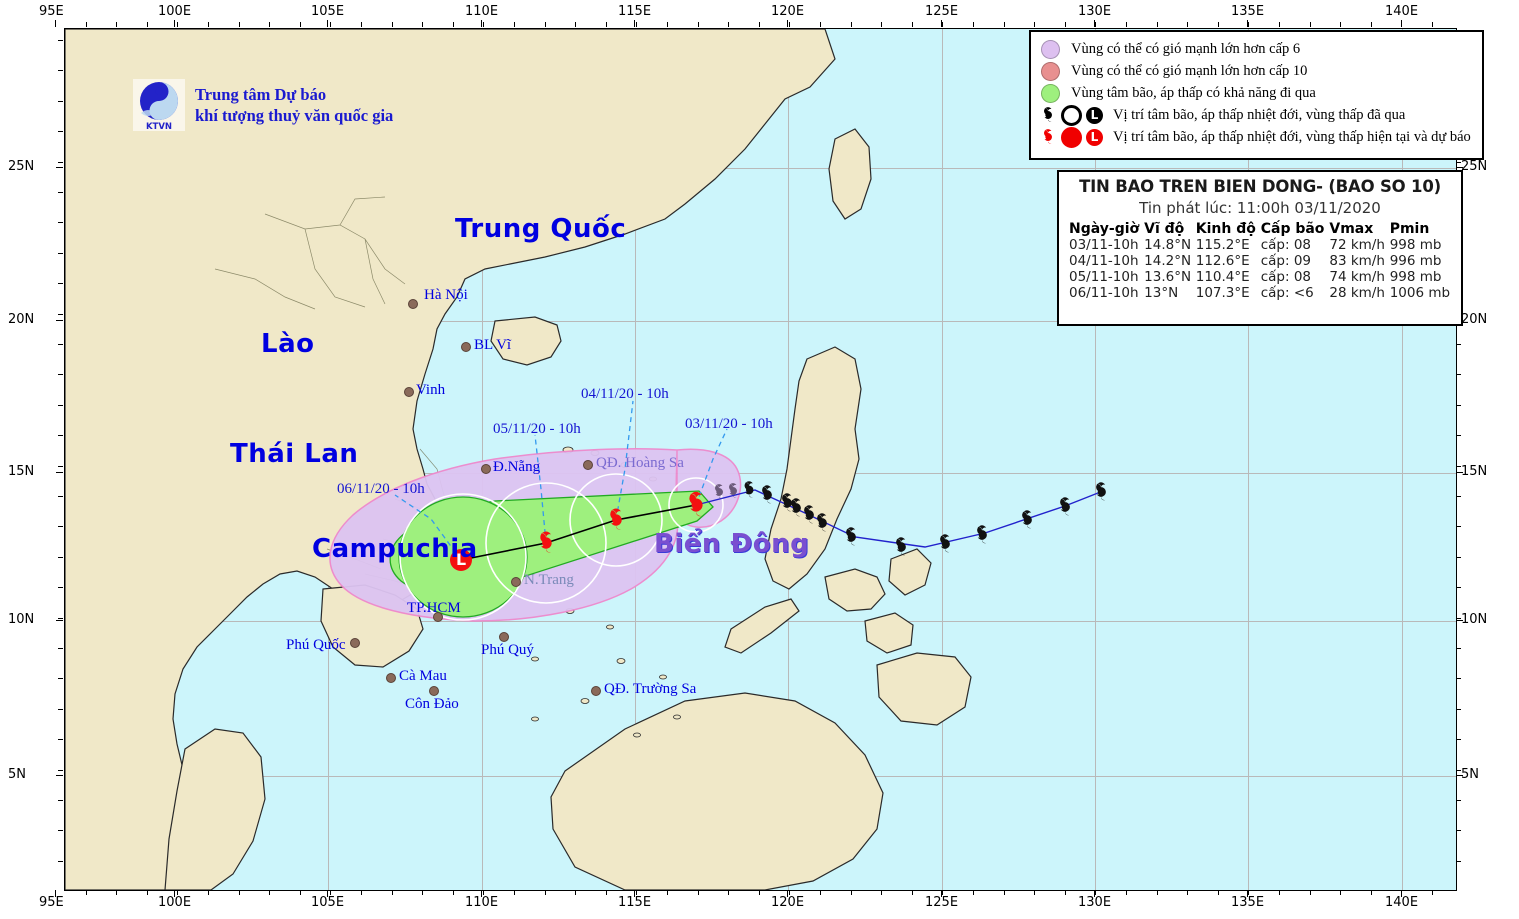  What do you see at coordinates (1248, 11) in the screenshot?
I see `lon-tick-label: 135E` at bounding box center [1248, 11].